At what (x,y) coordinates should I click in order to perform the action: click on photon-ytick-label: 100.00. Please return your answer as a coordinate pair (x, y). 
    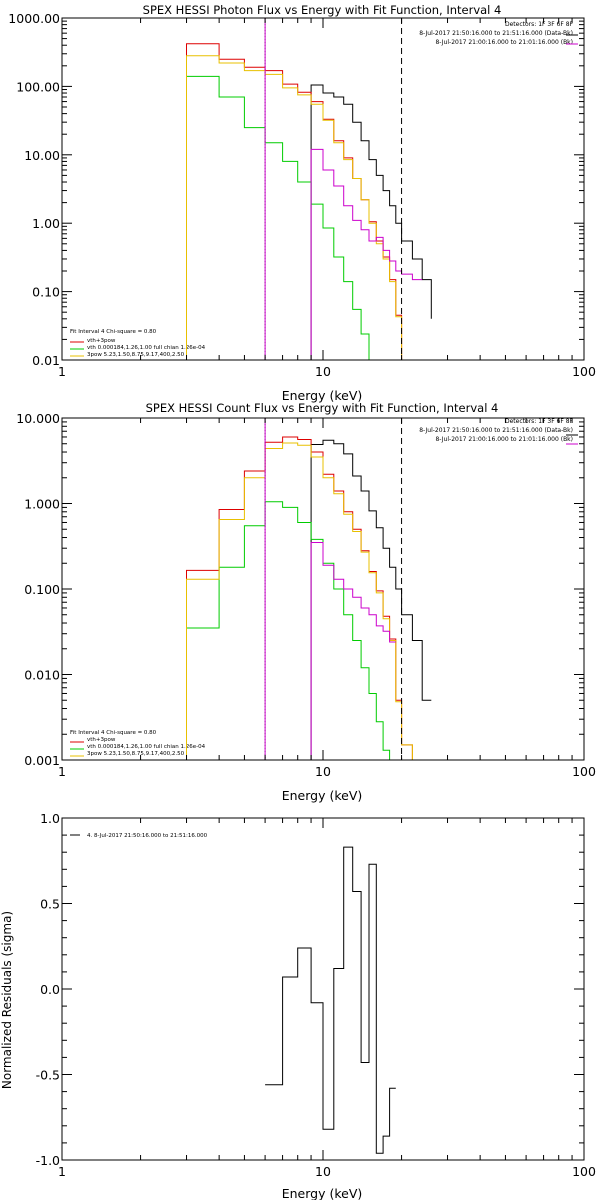
    Looking at the image, I should click on (38, 86).